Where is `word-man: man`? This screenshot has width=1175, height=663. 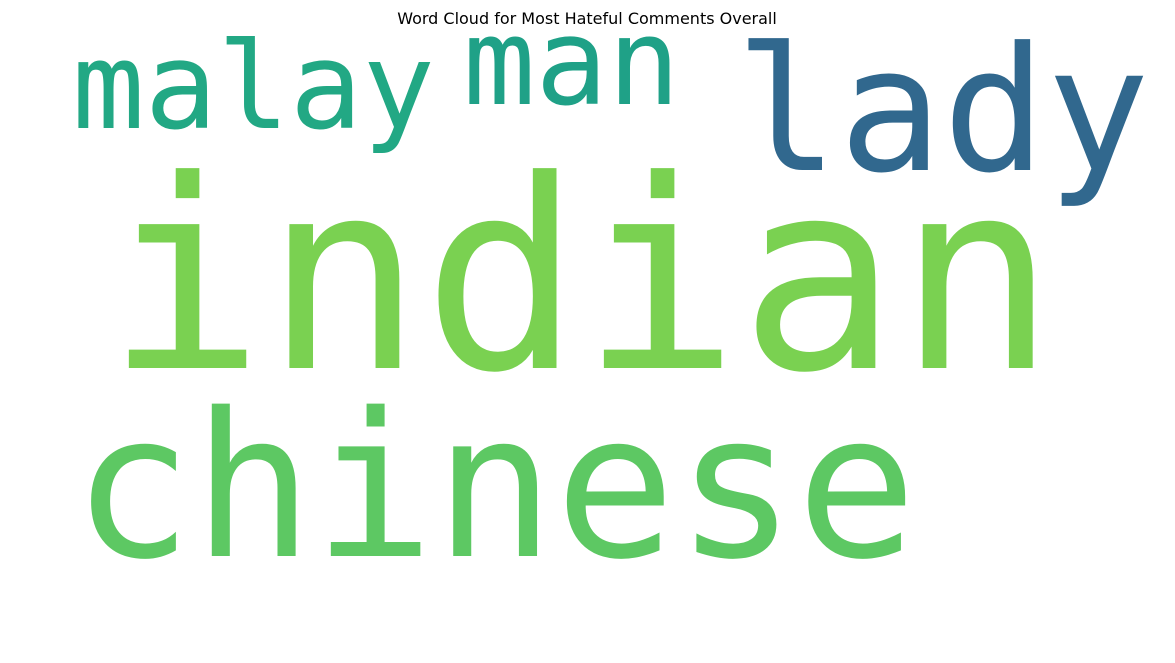 word-man: man is located at coordinates (571, 66).